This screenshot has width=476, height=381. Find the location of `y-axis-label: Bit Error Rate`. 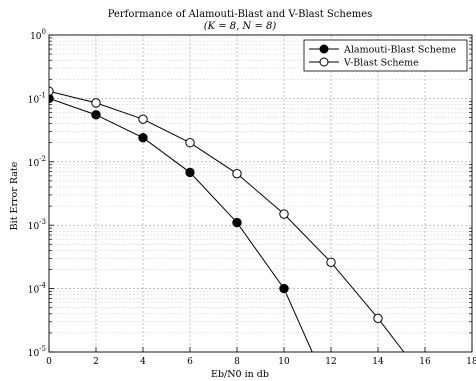

y-axis-label: Bit Error Rate is located at coordinates (14, 195).